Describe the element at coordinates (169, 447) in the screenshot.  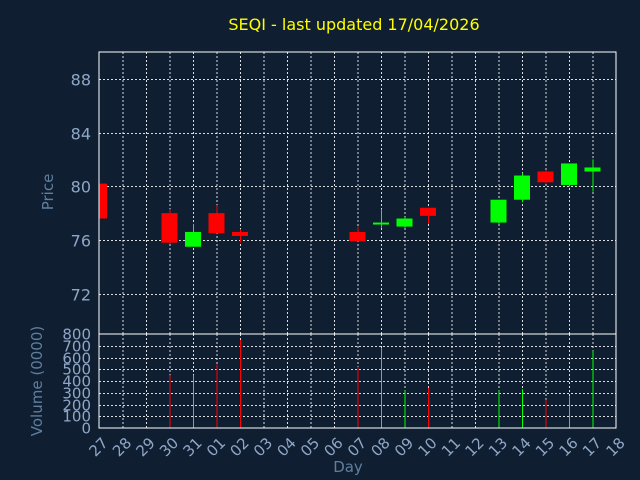
I see `x-tick-label: 30` at that location.